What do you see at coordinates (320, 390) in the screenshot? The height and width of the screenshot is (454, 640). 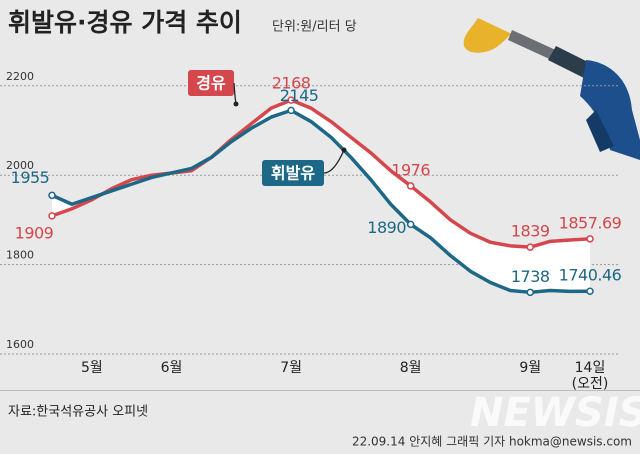 I see `divider` at bounding box center [320, 390].